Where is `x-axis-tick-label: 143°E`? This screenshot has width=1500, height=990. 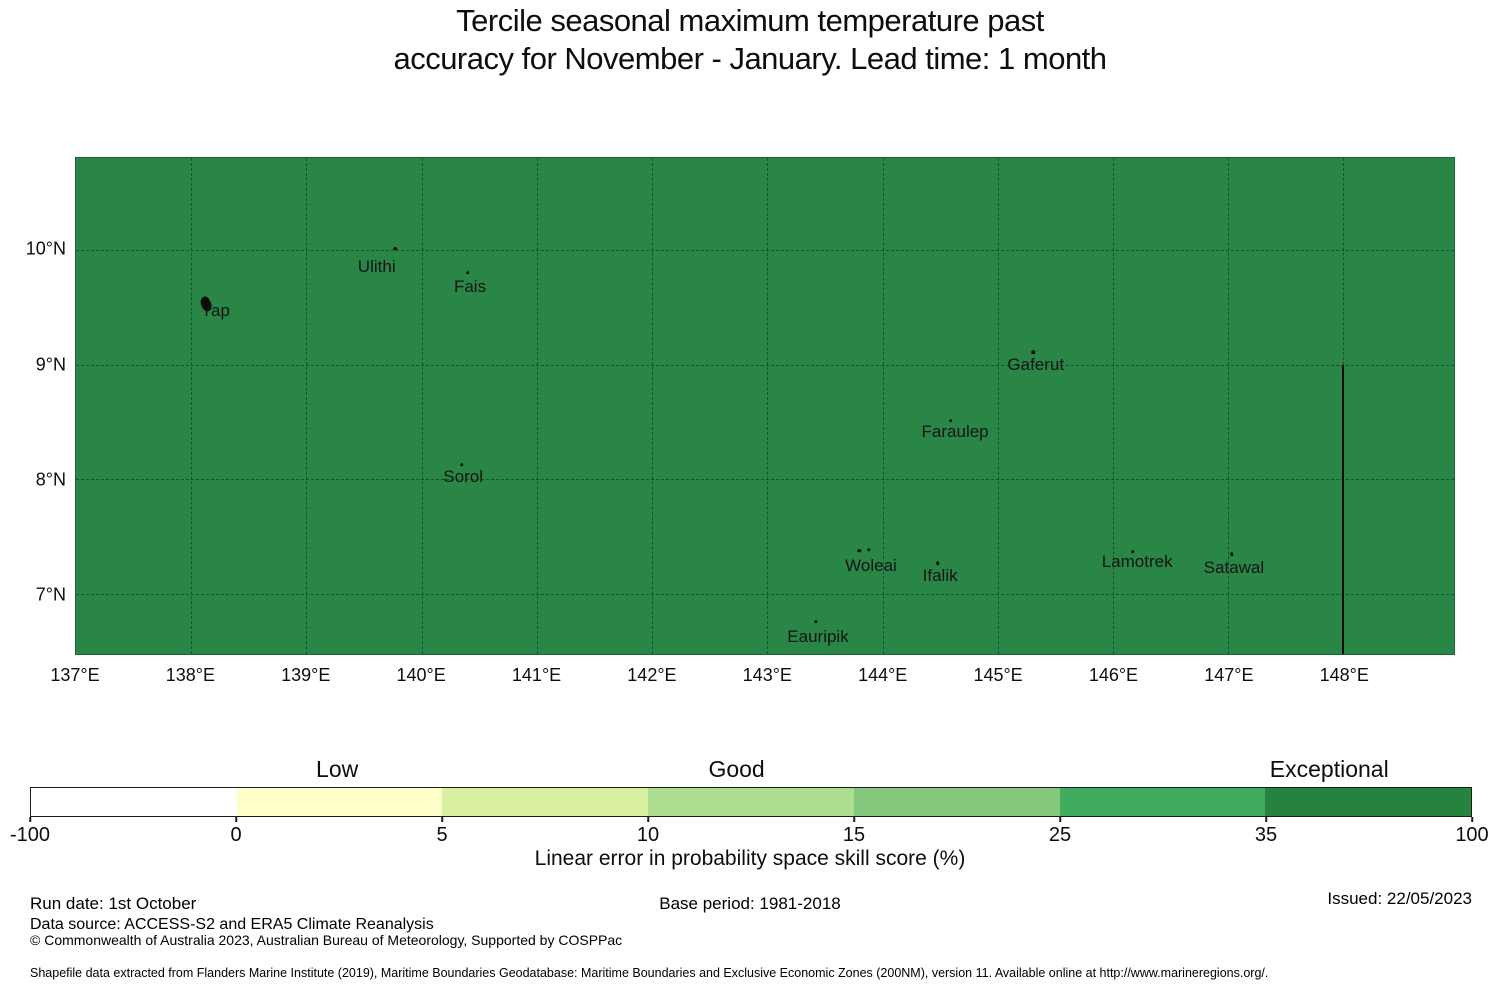
x-axis-tick-label: 143°E is located at coordinates (767, 675).